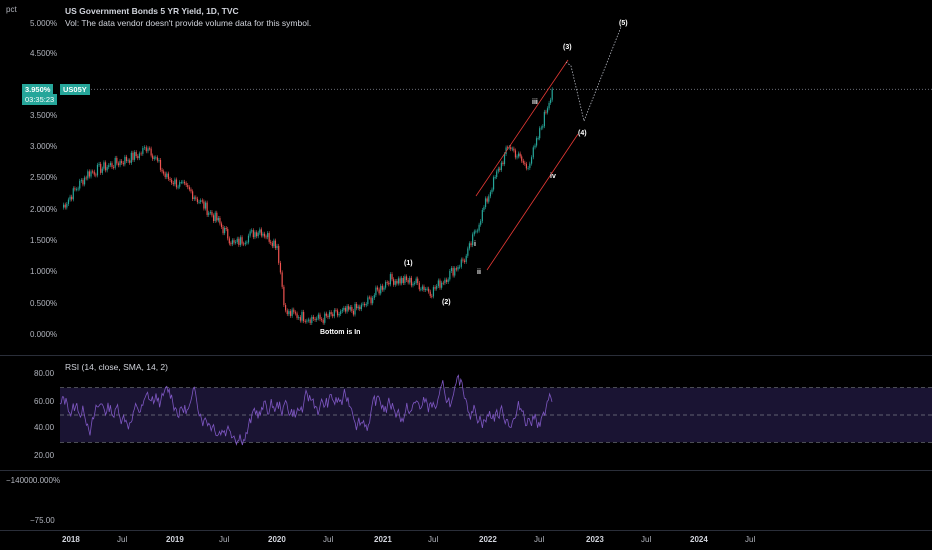  Describe the element at coordinates (75, 89) in the screenshot. I see `symbol-tag: US05Y` at that location.